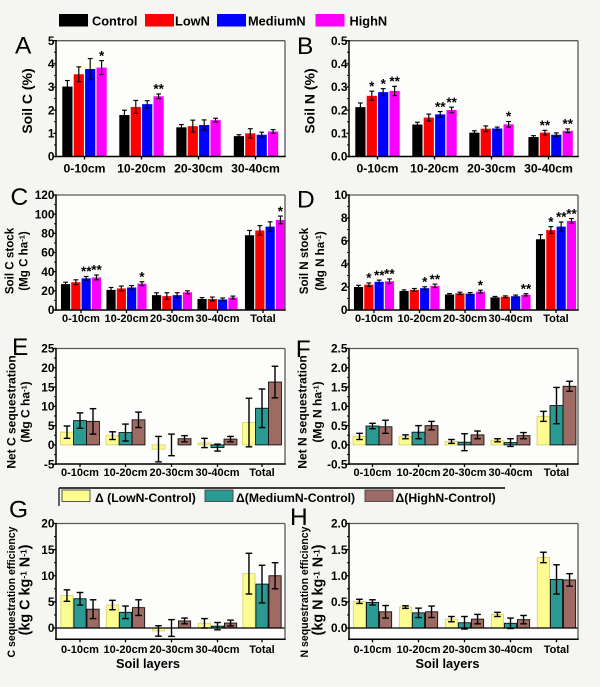 The width and height of the screenshot is (600, 687). Describe the element at coordinates (48, 272) in the screenshot. I see `svg-text: 40` at that location.